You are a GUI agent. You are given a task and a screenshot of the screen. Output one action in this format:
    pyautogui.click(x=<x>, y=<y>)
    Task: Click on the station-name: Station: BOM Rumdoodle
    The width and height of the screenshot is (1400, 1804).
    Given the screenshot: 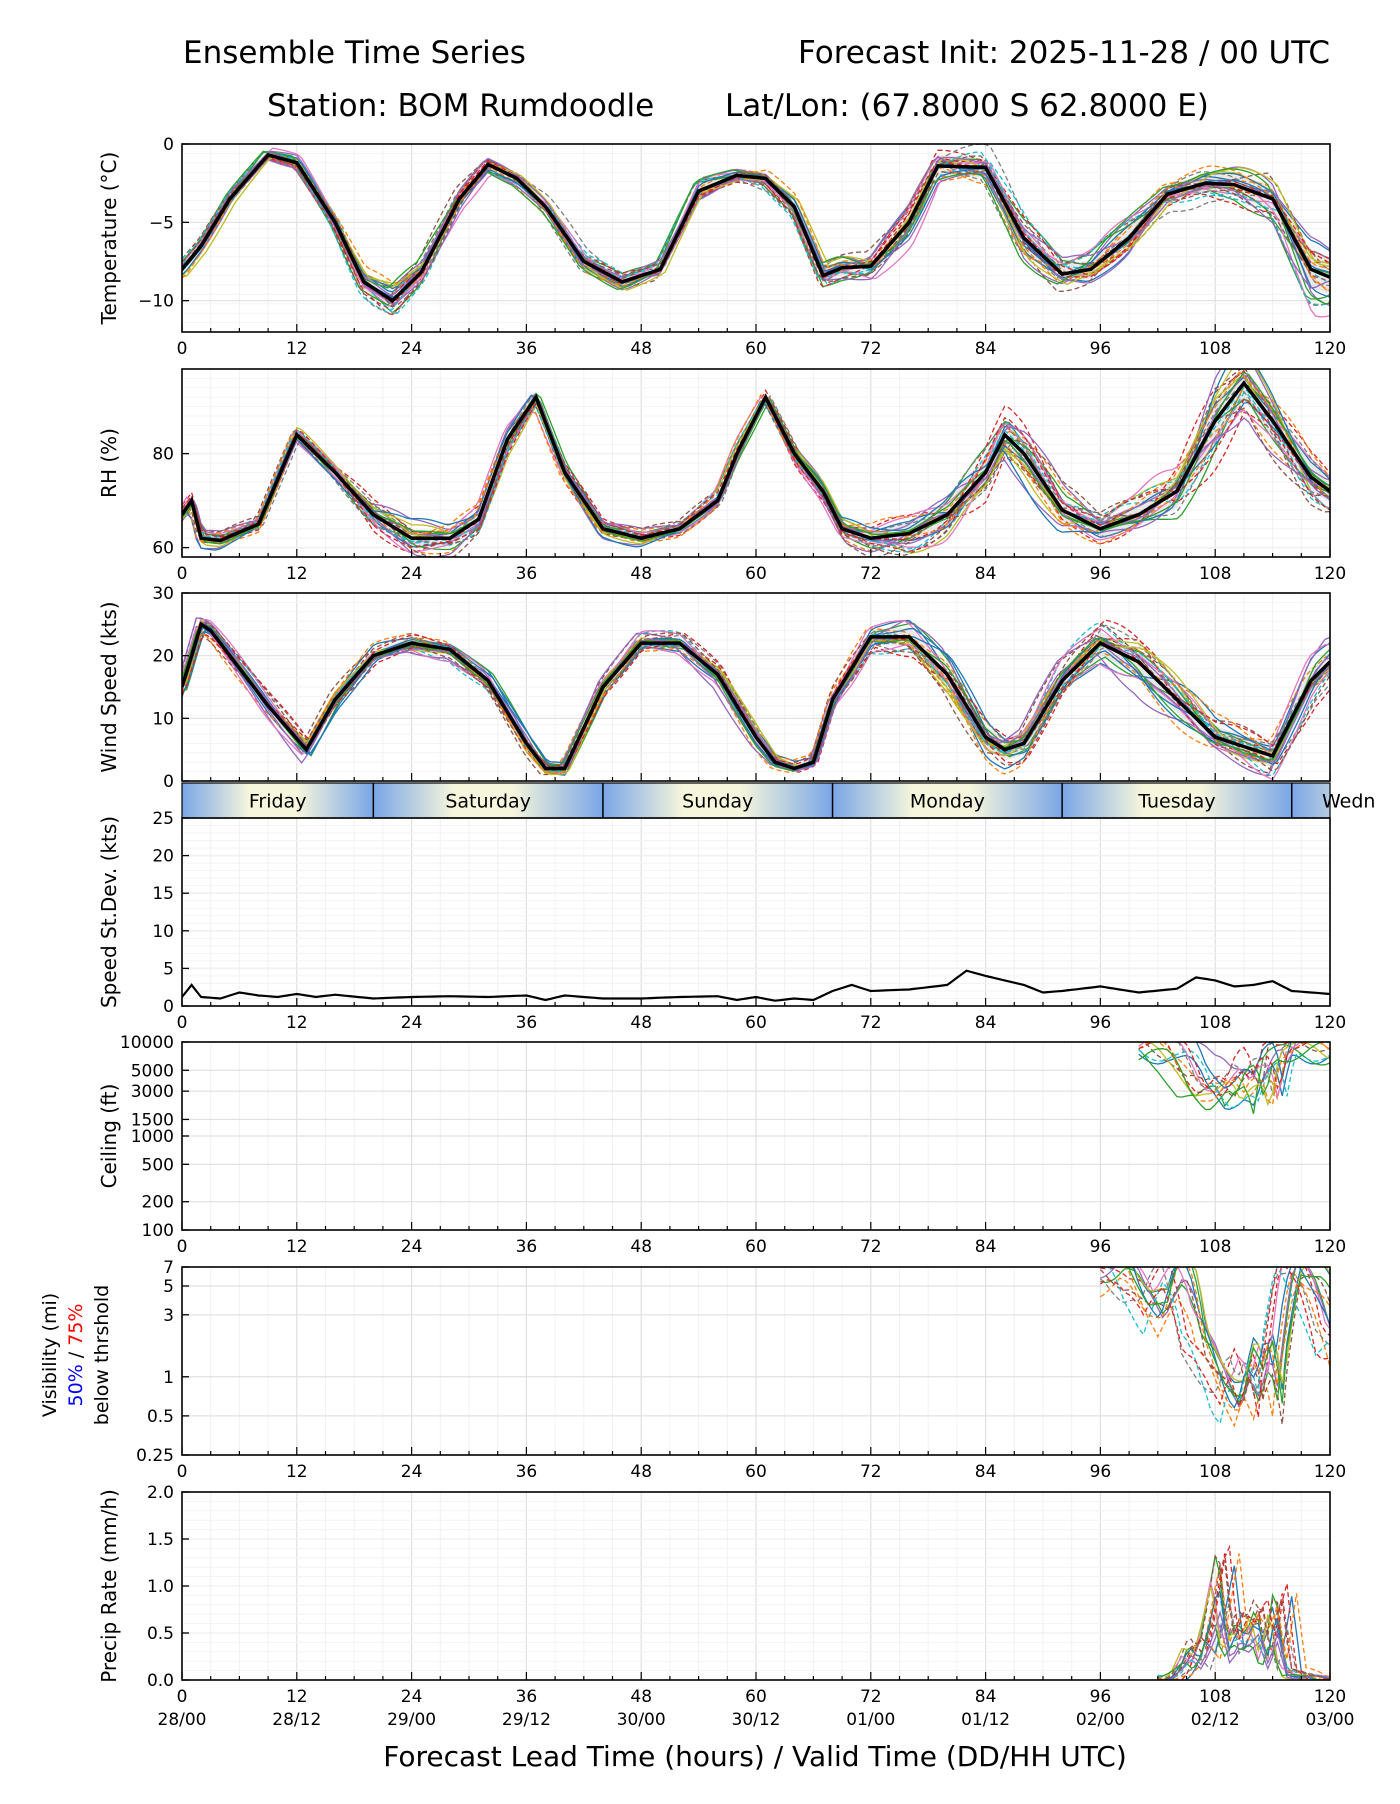 What is the action you would take?
    pyautogui.click(x=460, y=106)
    